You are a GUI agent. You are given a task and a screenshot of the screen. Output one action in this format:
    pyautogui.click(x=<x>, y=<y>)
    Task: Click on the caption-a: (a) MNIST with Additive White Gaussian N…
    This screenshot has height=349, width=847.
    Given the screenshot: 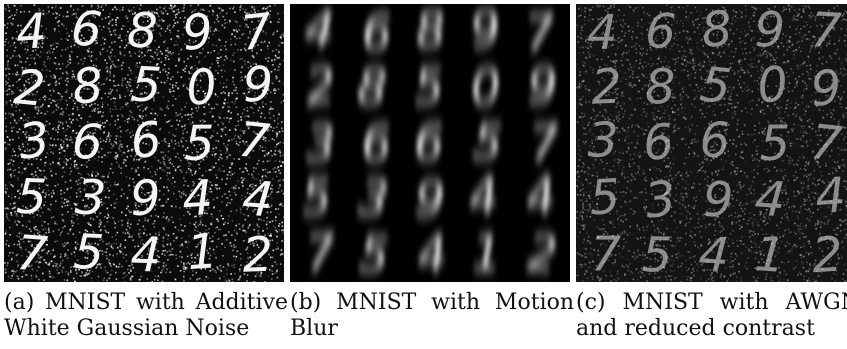 What is the action you would take?
    pyautogui.click(x=146, y=315)
    